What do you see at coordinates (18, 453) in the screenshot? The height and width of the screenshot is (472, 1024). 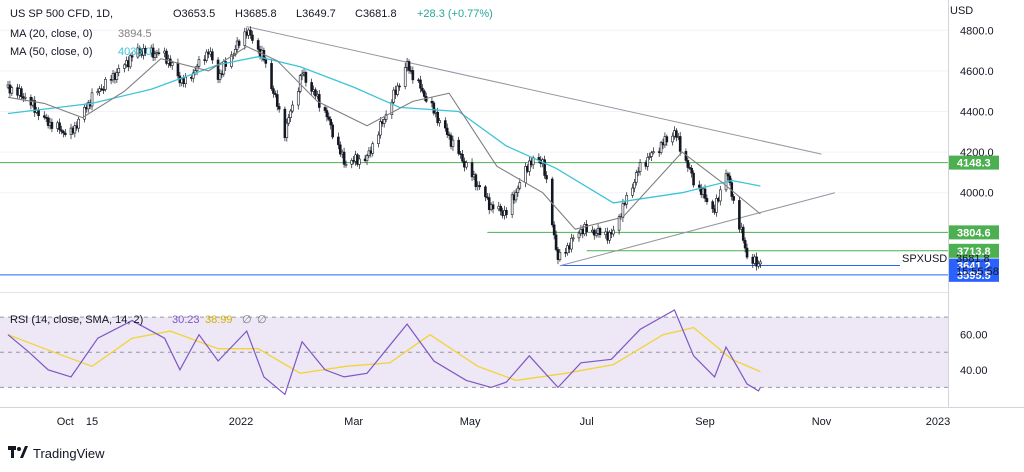 I see `tradingview-logo-icon` at bounding box center [18, 453].